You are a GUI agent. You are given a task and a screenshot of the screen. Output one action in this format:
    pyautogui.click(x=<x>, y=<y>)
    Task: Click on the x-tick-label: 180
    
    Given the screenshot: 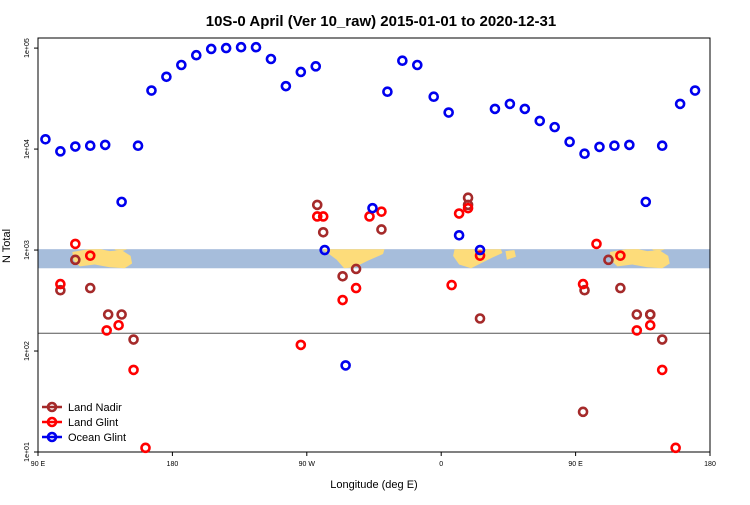 What is the action you would take?
    pyautogui.click(x=173, y=464)
    